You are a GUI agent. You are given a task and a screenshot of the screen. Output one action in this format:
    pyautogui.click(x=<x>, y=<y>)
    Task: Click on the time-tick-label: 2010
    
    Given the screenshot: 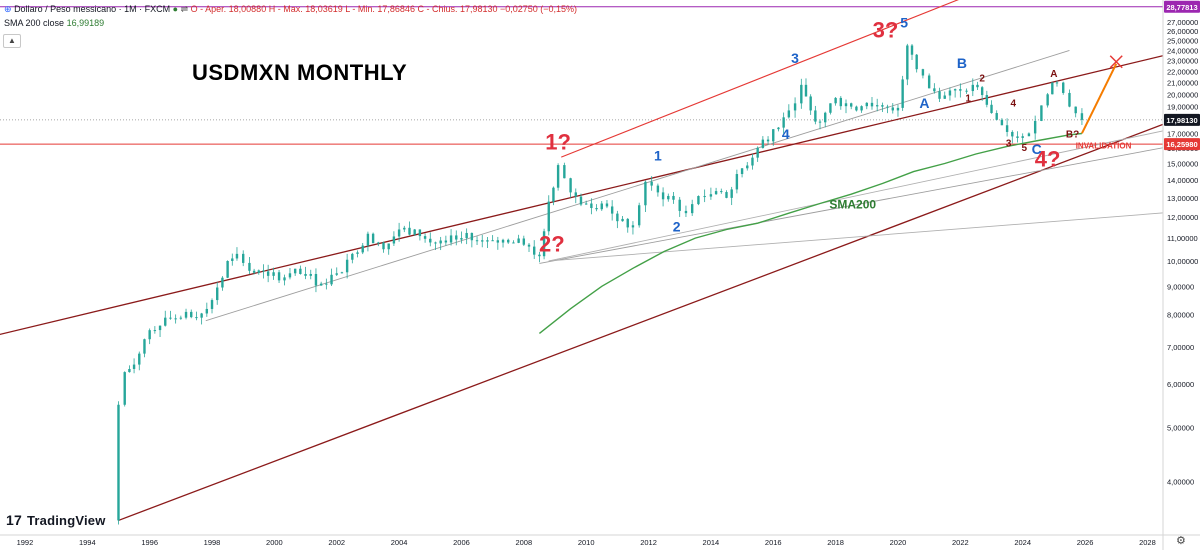 What is the action you would take?
    pyautogui.click(x=586, y=542)
    